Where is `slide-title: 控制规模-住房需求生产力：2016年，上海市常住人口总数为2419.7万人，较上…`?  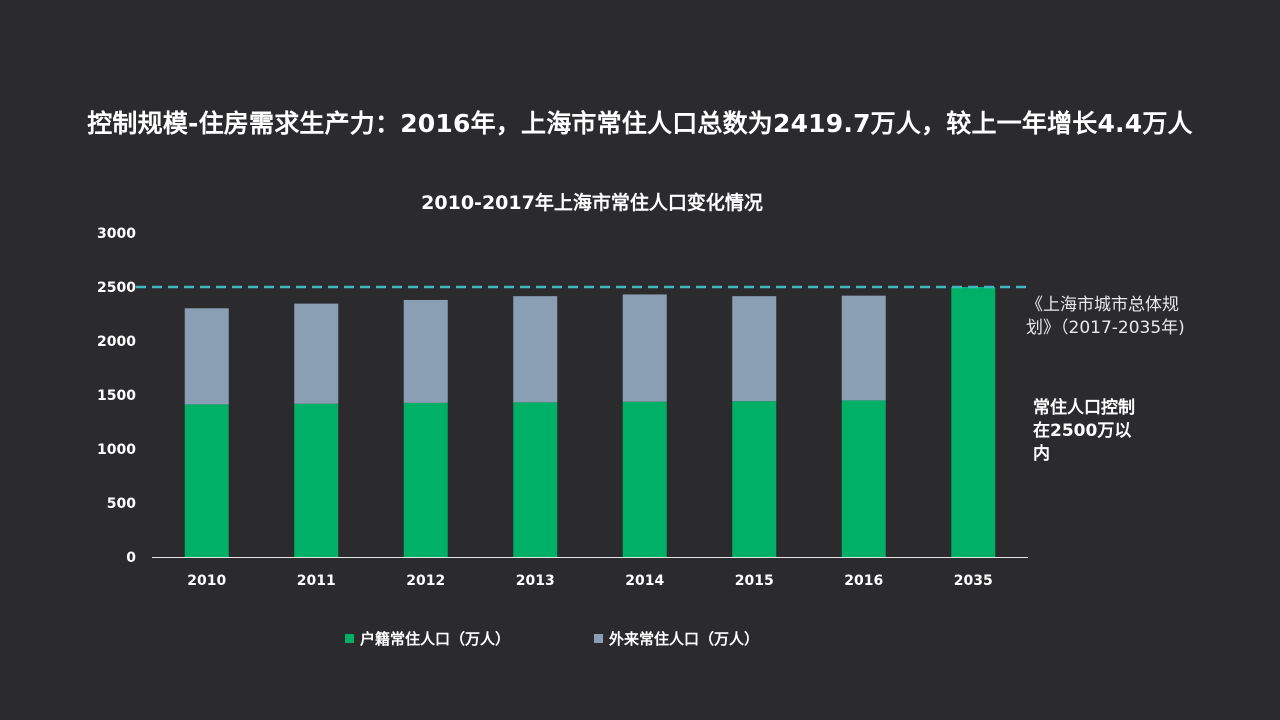 slide-title: 控制规模-住房需求生产力：2016年，上海市常住人口总数为2419.7万人，较上… is located at coordinates (640, 123).